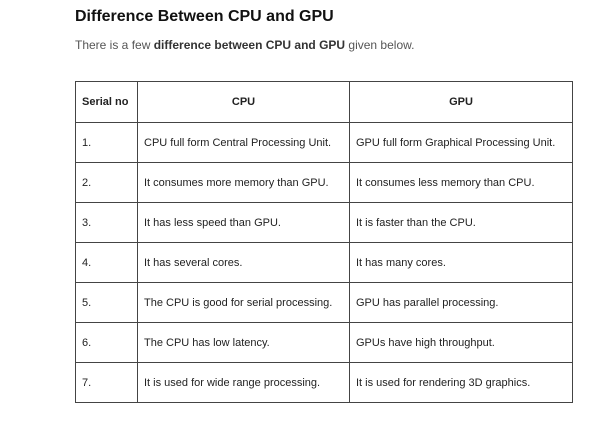  I want to click on serial-cell: 2., so click(106, 182).